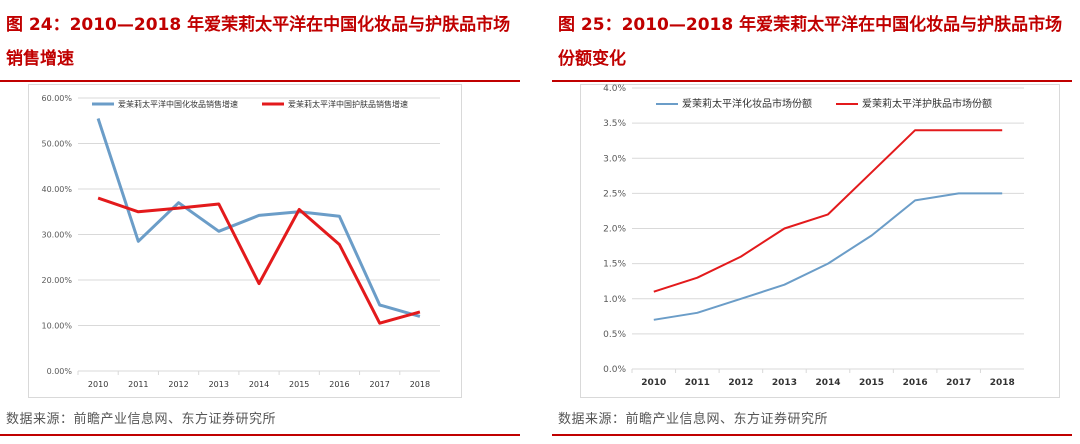 This screenshot has width=1080, height=444. What do you see at coordinates (614, 194) in the screenshot?
I see `y-tick-label: 2.5%` at bounding box center [614, 194].